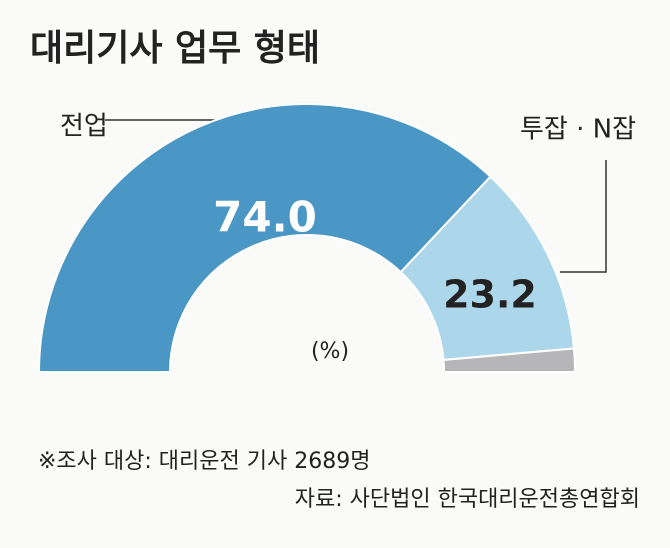  Describe the element at coordinates (578, 130) in the screenshot. I see `category-label: 투잡 · N잡` at that location.